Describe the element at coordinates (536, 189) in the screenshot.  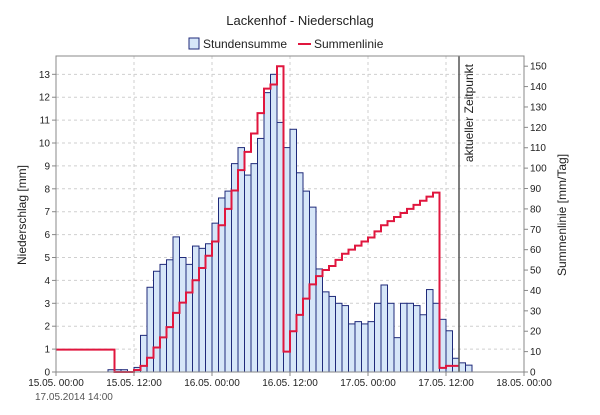
I see `y2-tick-label: 90` at that location.